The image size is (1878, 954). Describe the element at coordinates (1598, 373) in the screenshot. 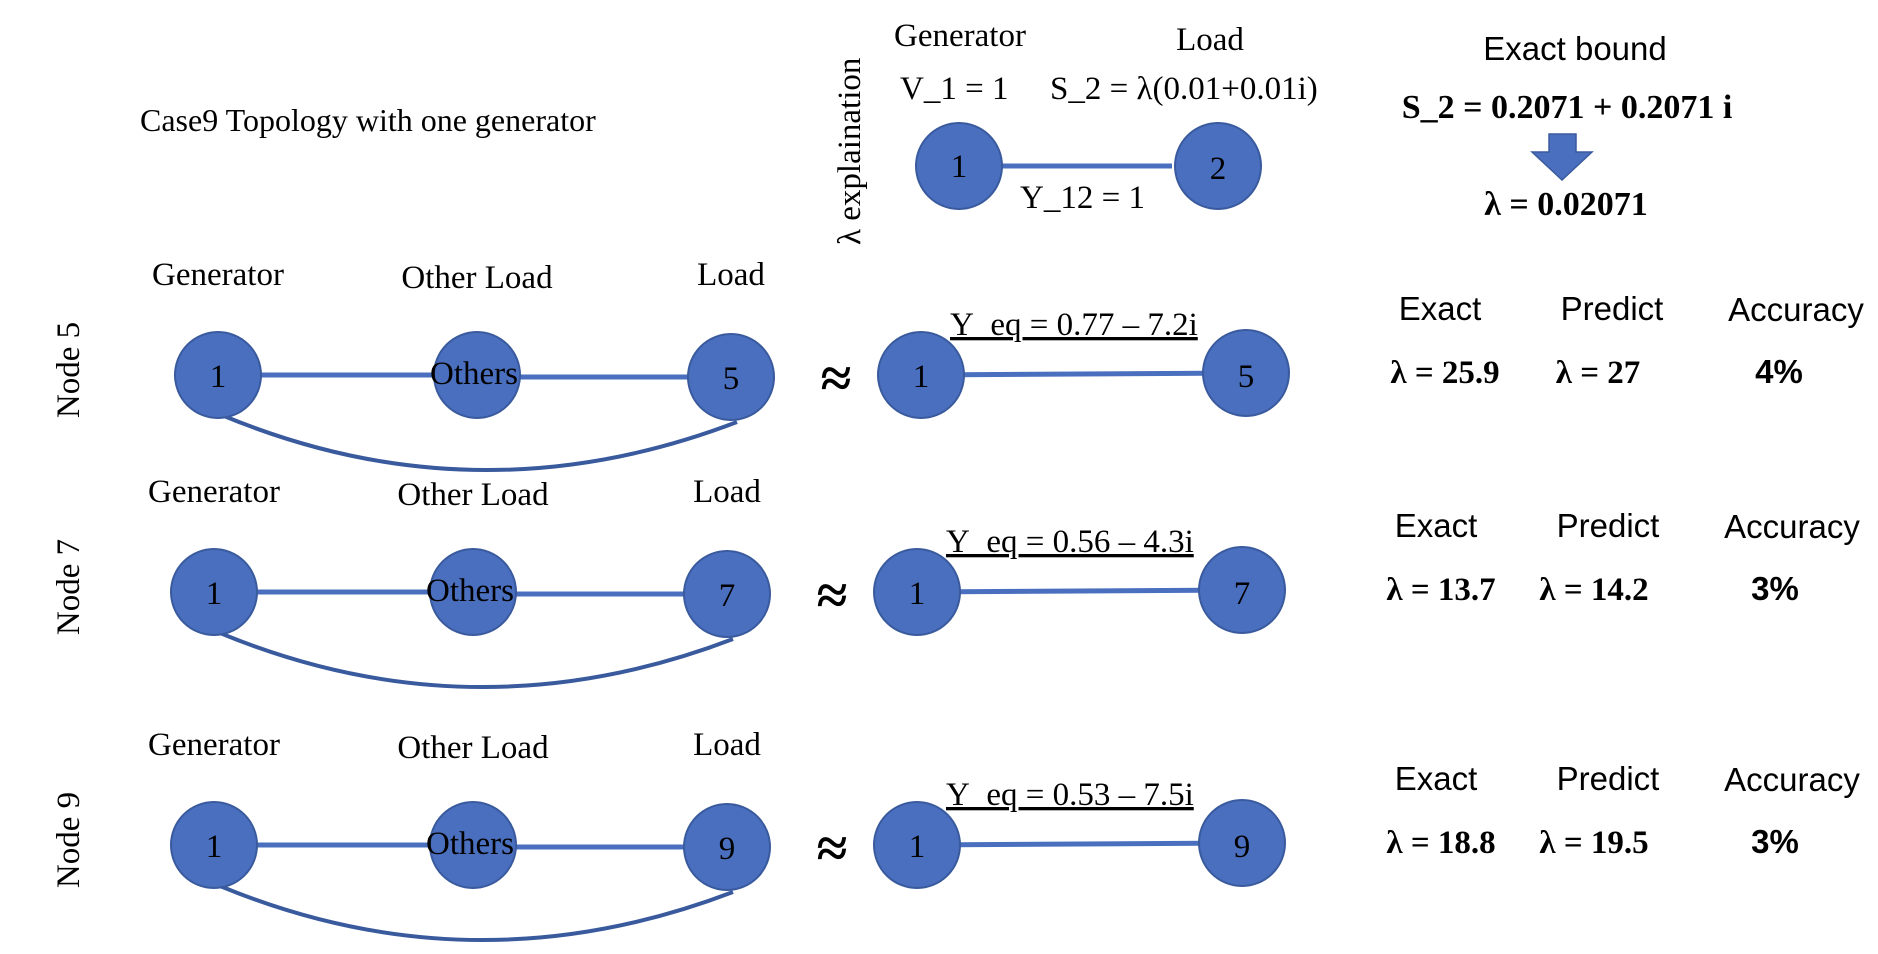

I see `predict-value: λ = 27` at that location.